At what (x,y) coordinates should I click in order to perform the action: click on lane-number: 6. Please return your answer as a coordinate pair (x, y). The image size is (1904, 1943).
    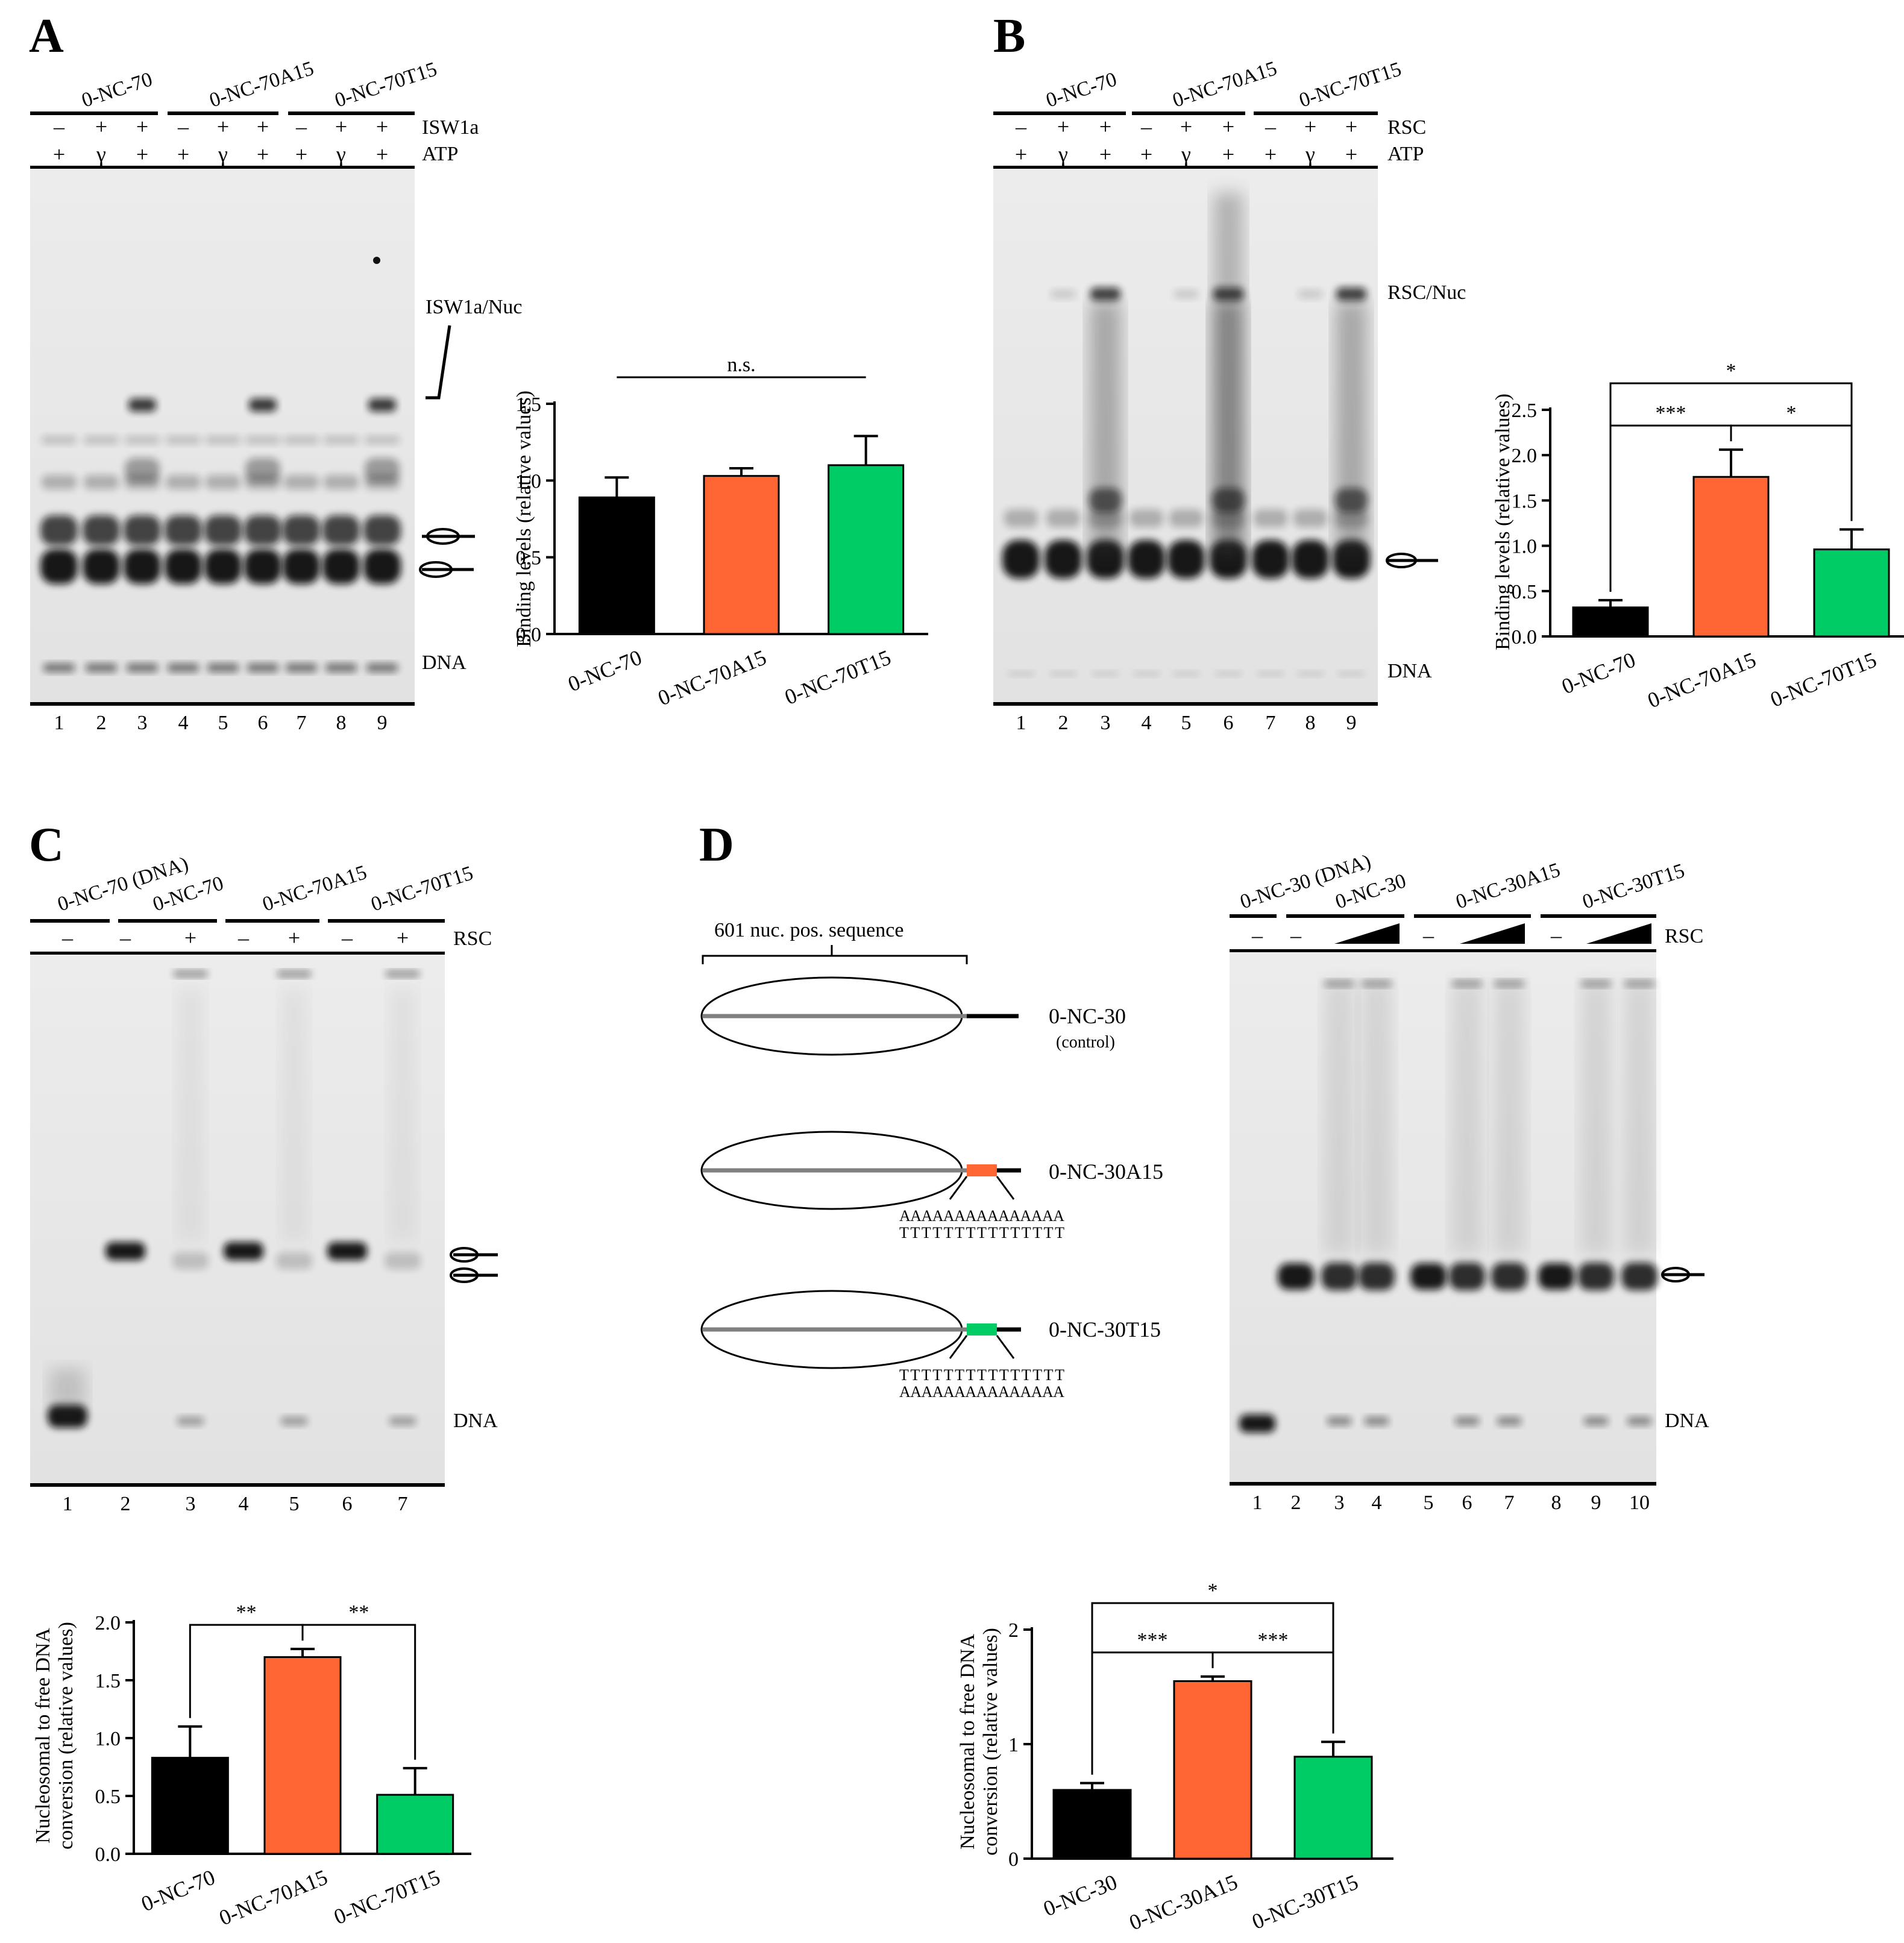
    Looking at the image, I should click on (1467, 1503).